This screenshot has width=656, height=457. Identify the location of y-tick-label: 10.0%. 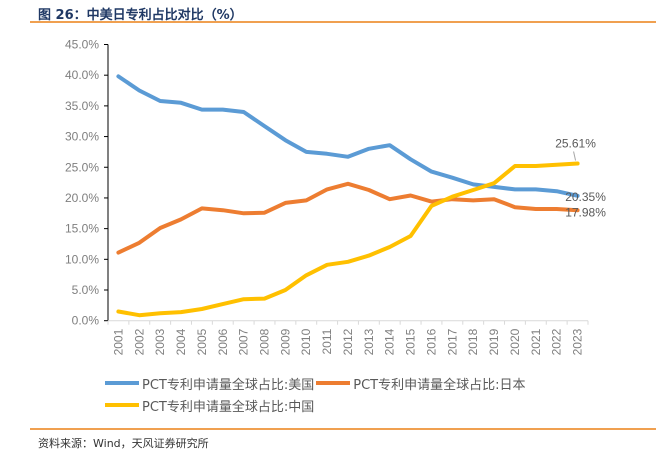
(82, 259).